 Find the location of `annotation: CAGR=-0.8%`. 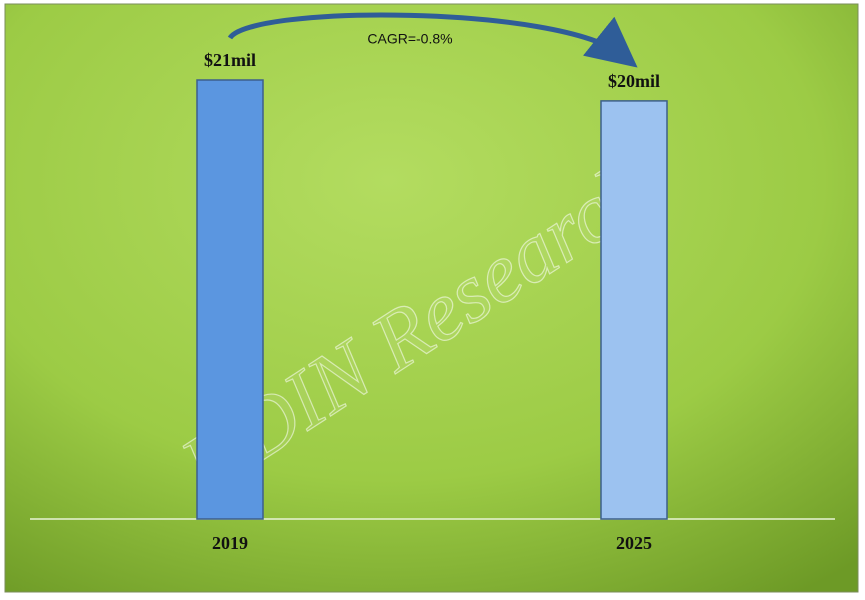

annotation: CAGR=-0.8% is located at coordinates (409, 39).